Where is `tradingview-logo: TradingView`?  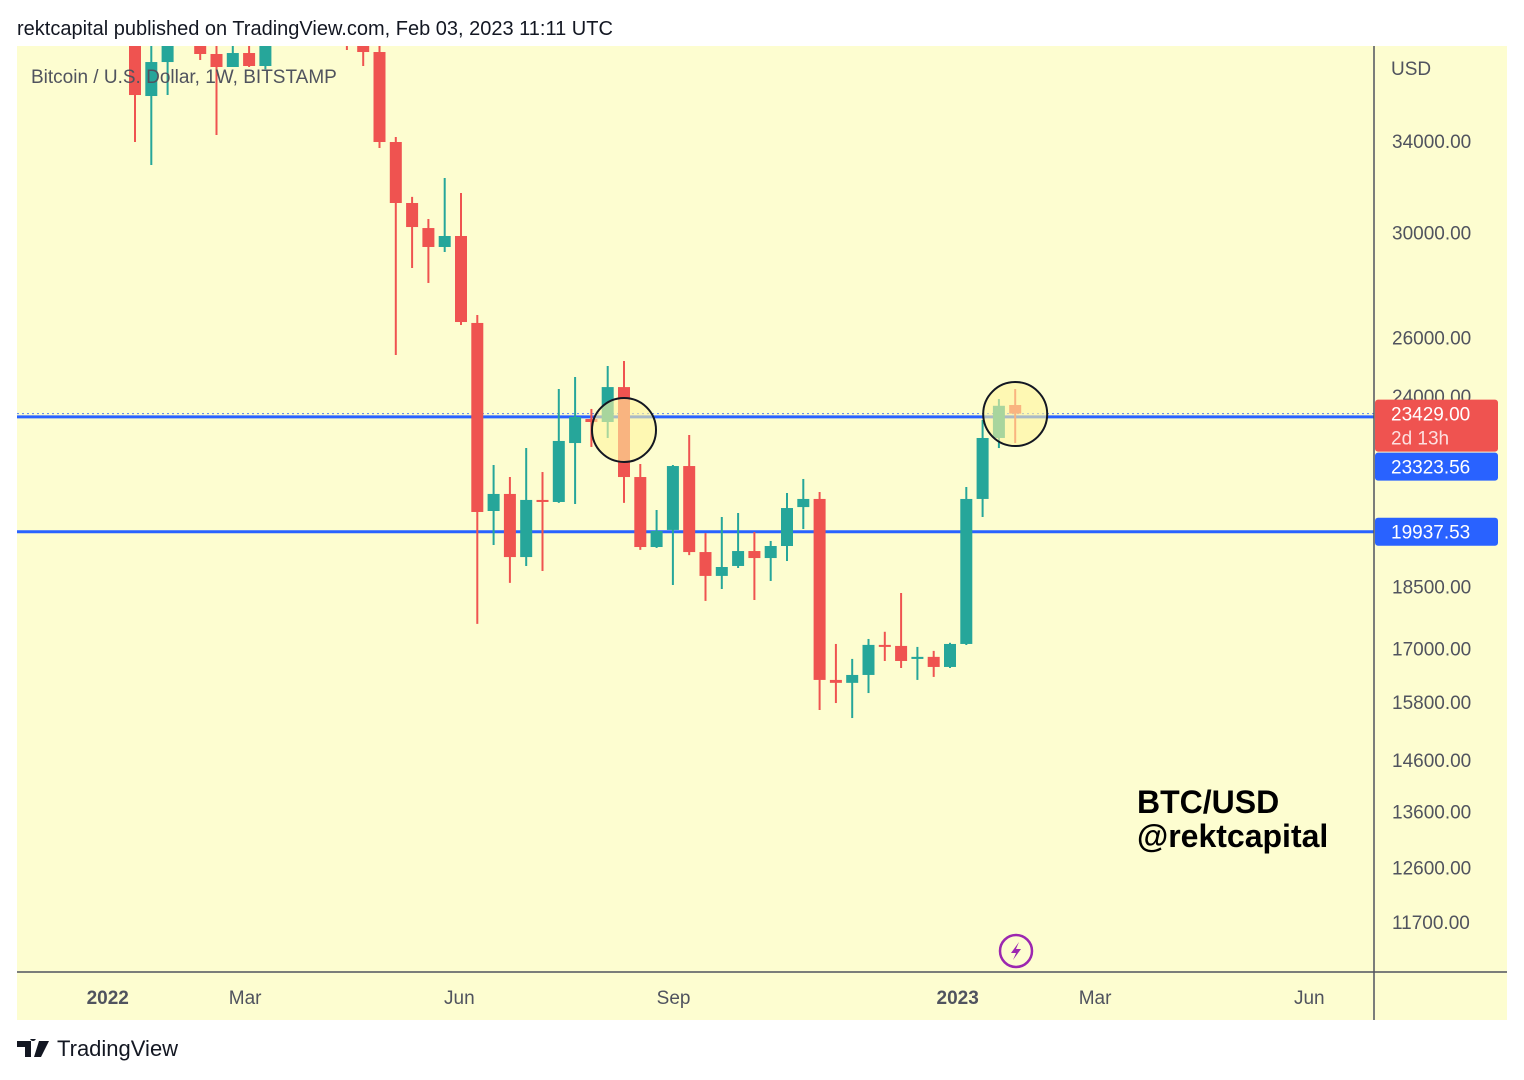
tradingview-logo: TradingView is located at coordinates (97, 1049).